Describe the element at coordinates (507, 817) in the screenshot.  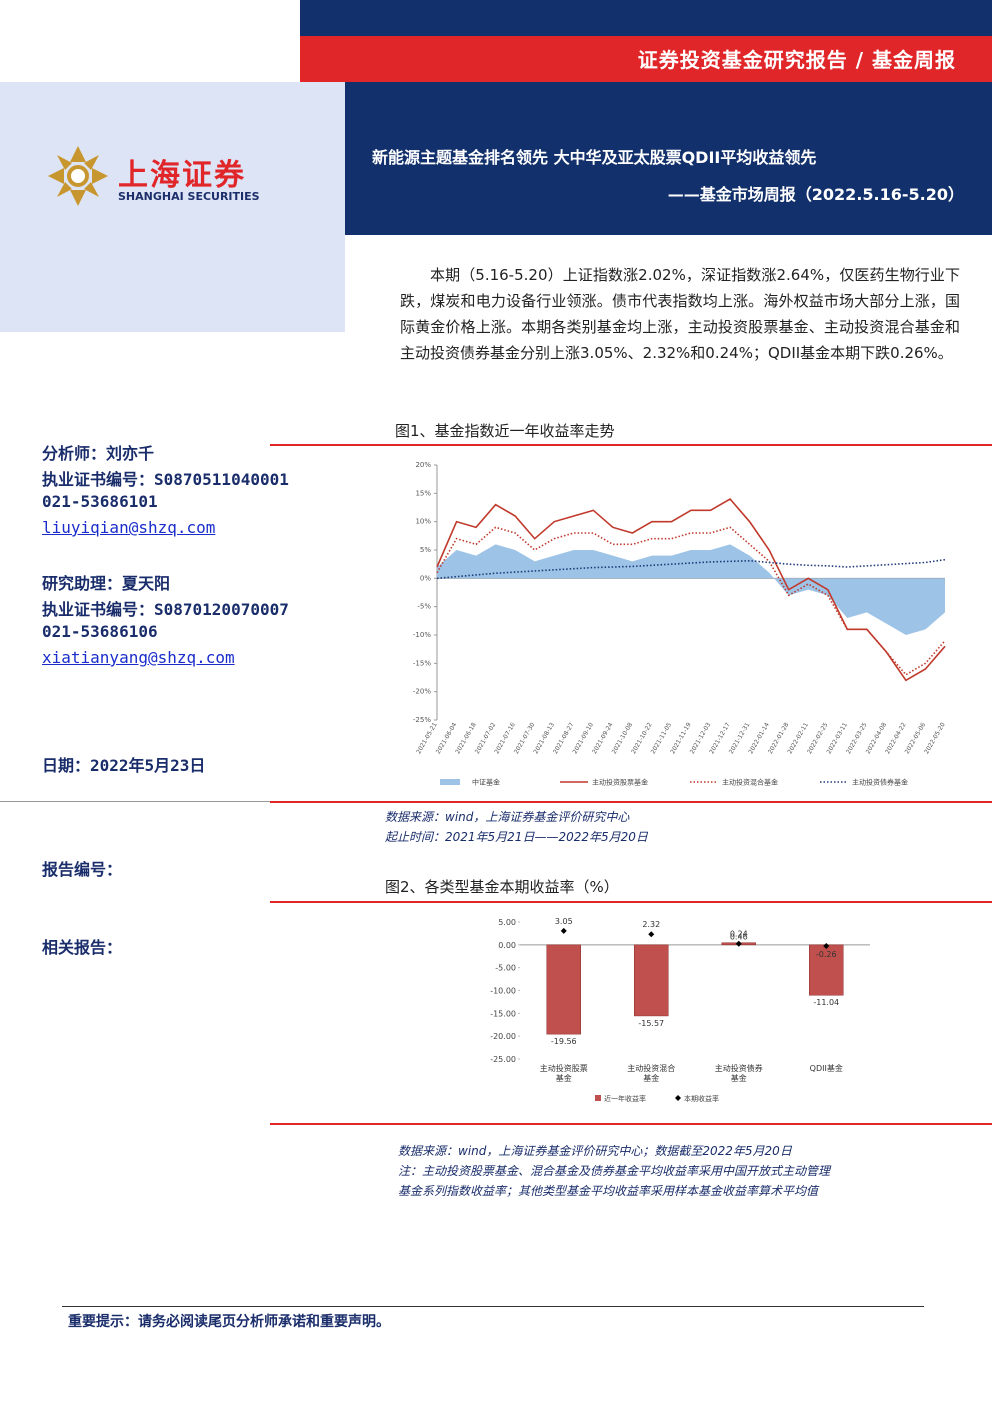
I see `figure-source: 数据来源：wind，上海证券基金评价研究中心` at that location.